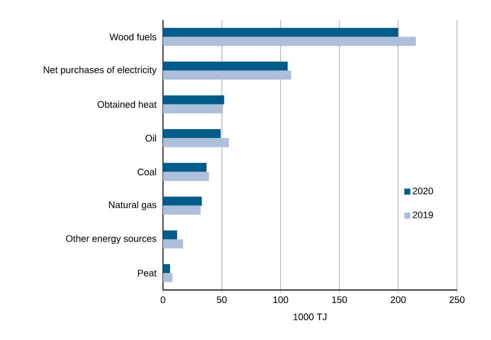 This screenshot has width=491, height=340. What do you see at coordinates (151, 138) in the screenshot?
I see `y-tick-label: Oil` at bounding box center [151, 138].